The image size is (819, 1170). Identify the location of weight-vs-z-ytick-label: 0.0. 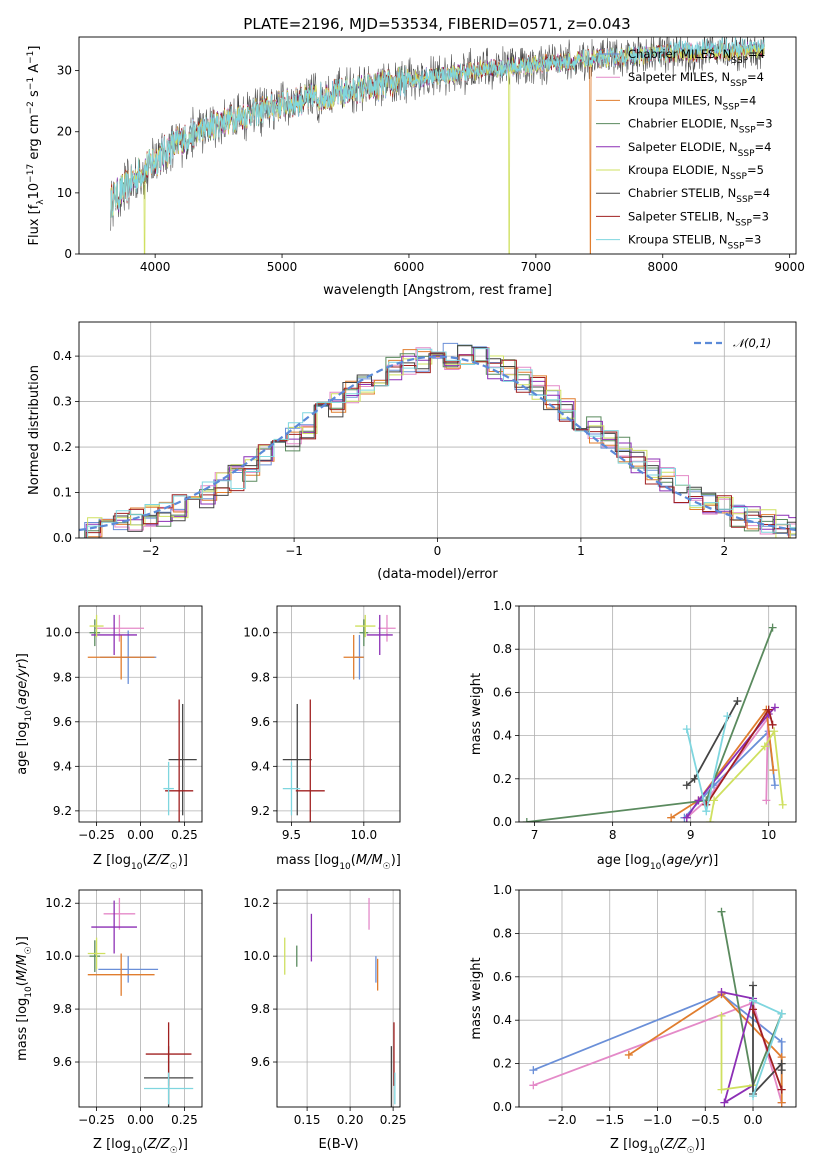
(502, 1107).